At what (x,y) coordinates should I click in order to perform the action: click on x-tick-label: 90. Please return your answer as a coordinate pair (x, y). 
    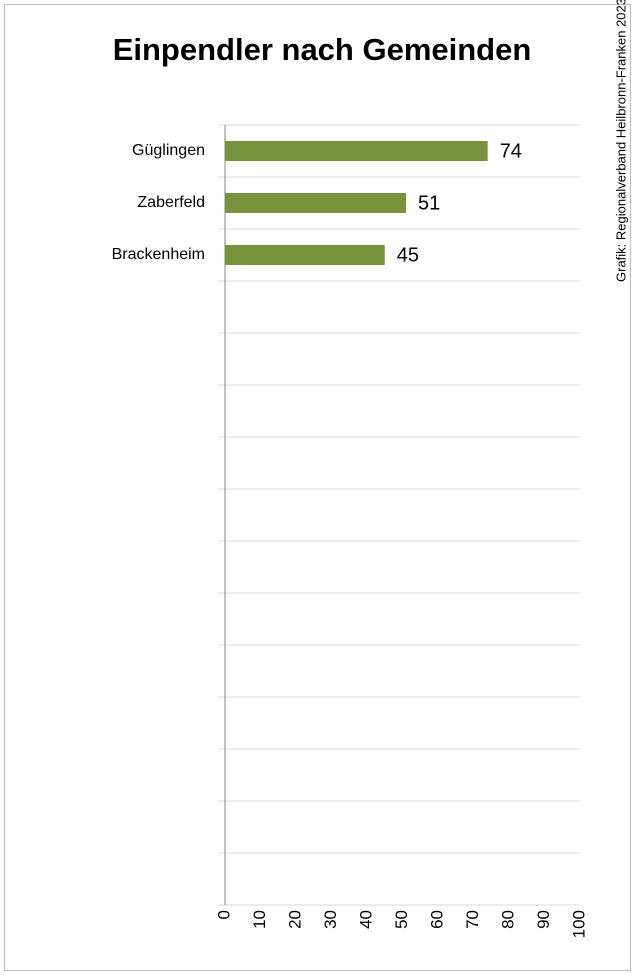
    Looking at the image, I should click on (543, 919).